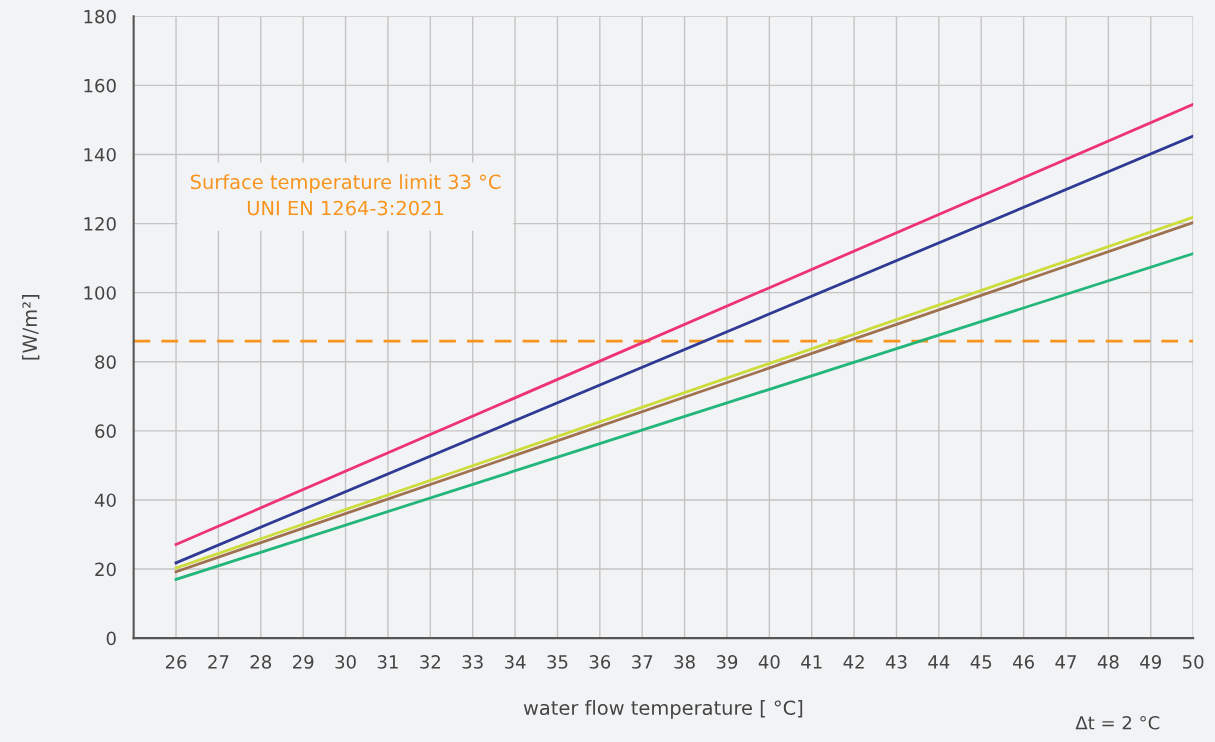 The width and height of the screenshot is (1215, 742). Describe the element at coordinates (387, 662) in the screenshot. I see `x-tick-label: 31` at that location.